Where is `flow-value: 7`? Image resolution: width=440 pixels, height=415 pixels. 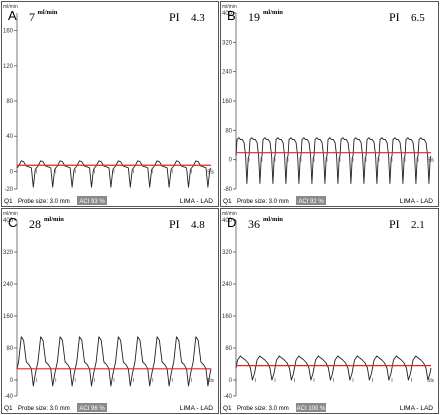
flow-value: 7 is located at coordinates (32, 17).